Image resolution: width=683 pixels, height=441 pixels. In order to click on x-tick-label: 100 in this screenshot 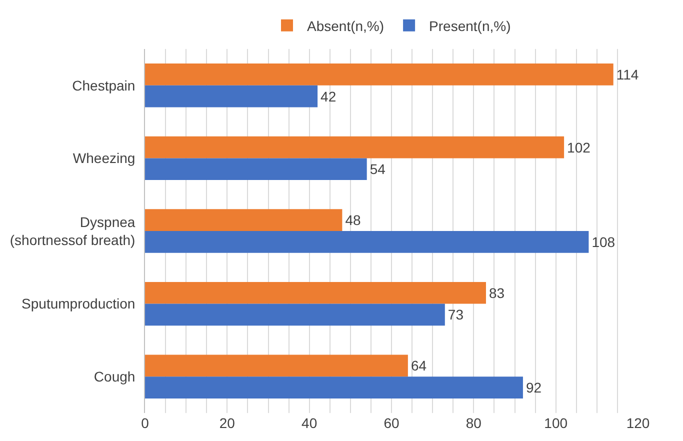, I will do `click(556, 423)`.